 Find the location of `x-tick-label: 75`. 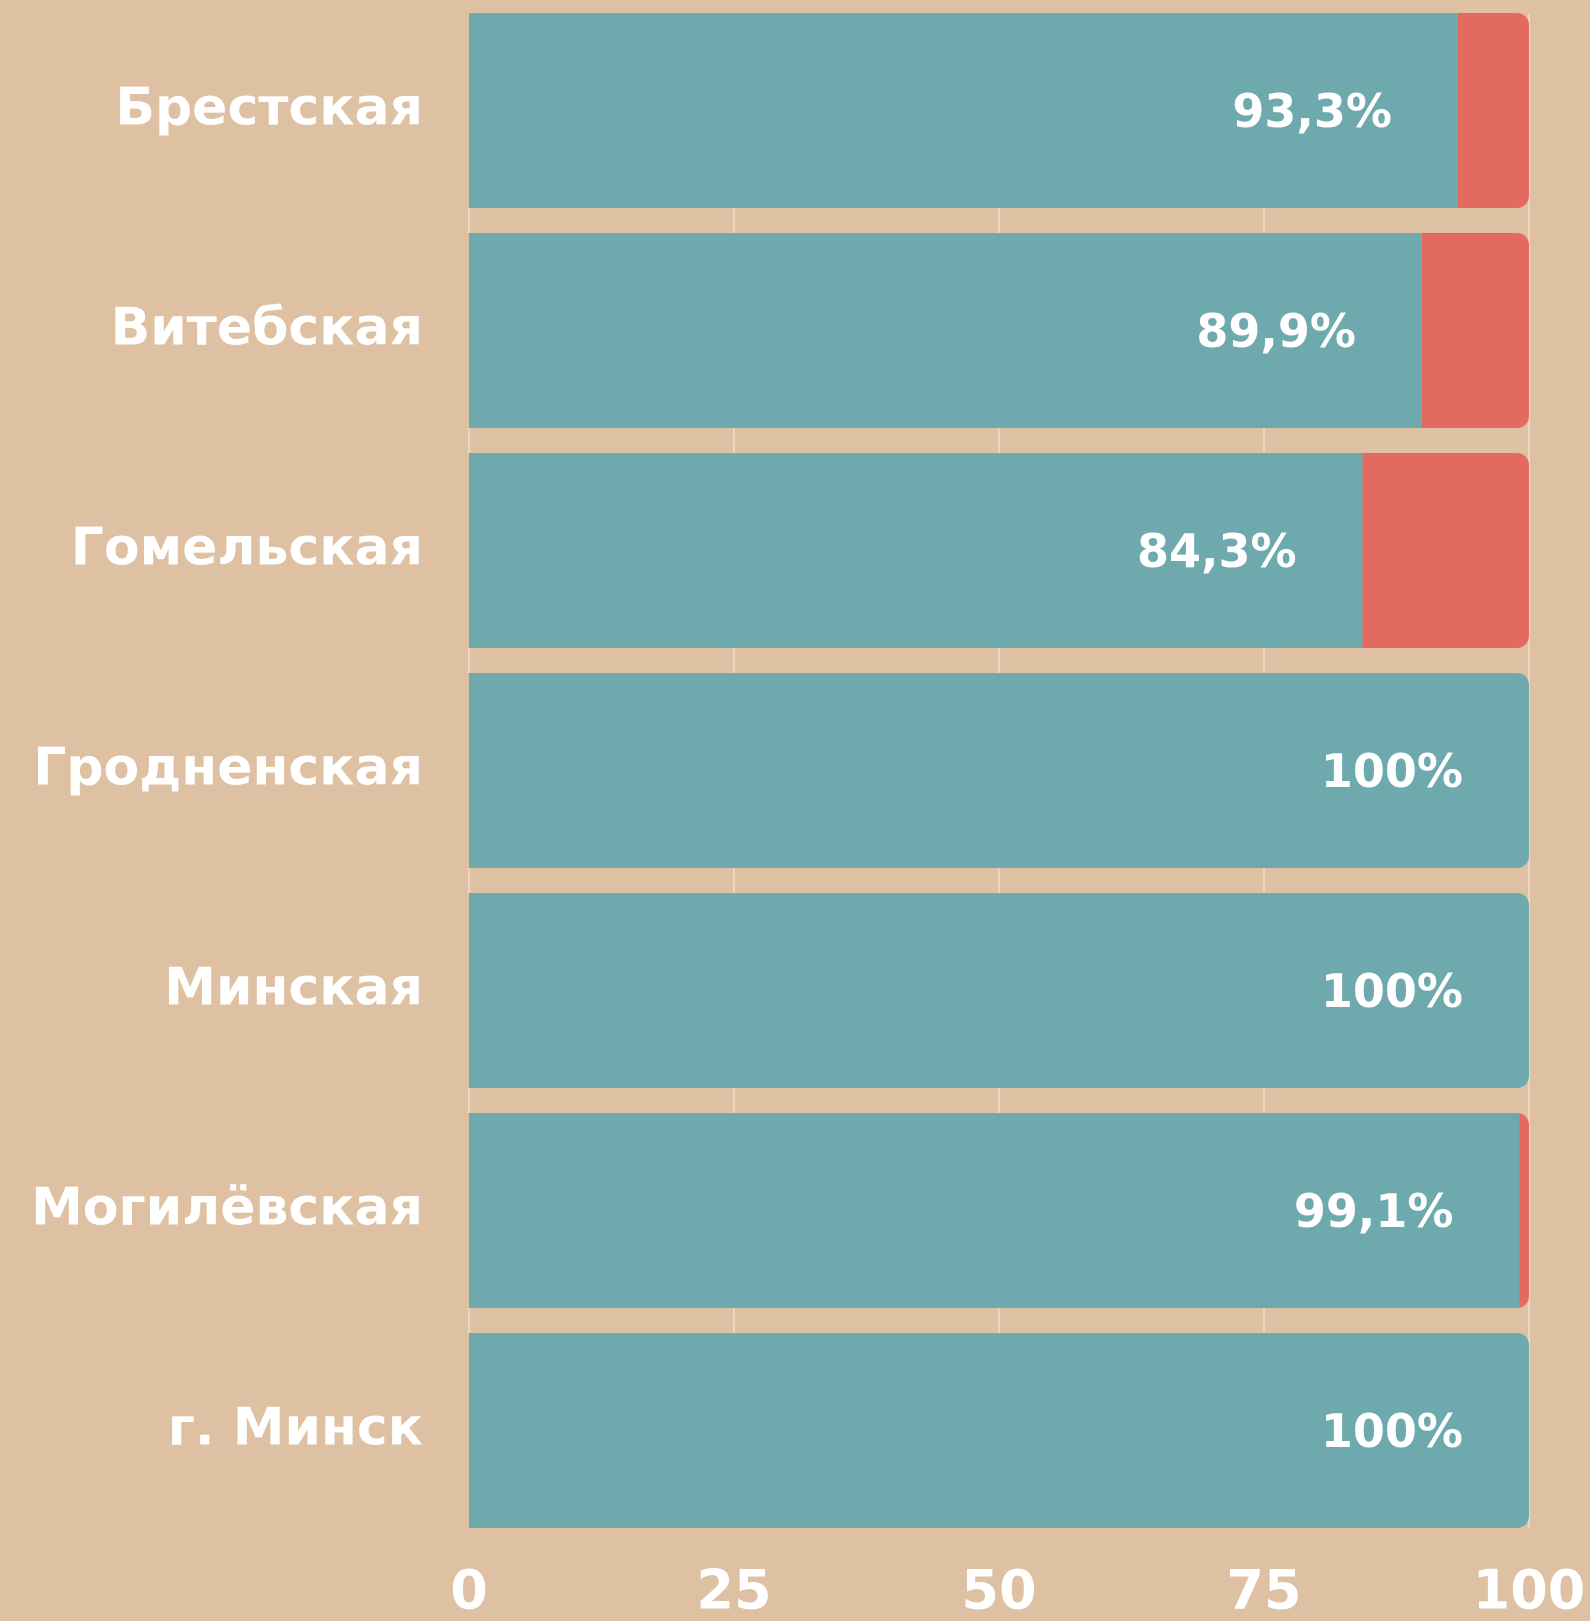

x-tick-label: 75 is located at coordinates (1263, 1590).